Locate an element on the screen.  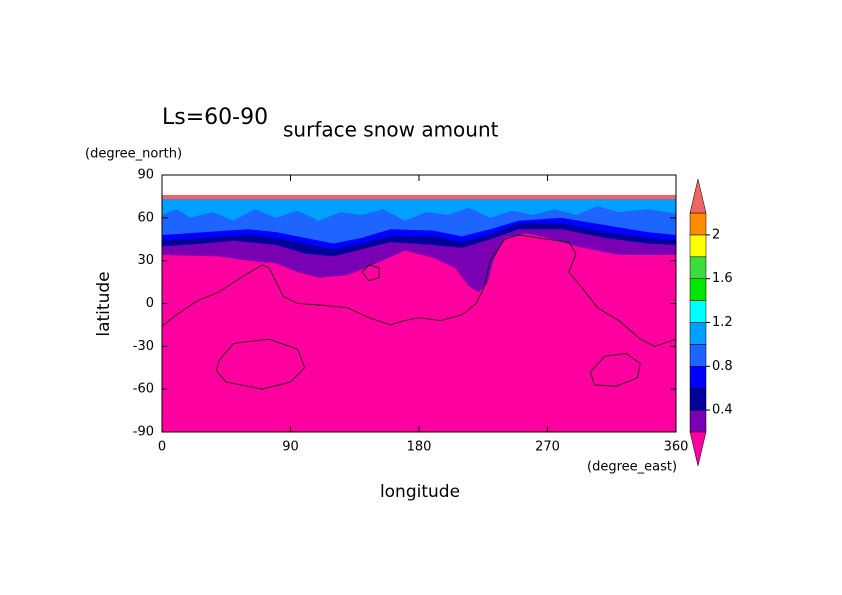
x-tick-label: 90 is located at coordinates (290, 447).